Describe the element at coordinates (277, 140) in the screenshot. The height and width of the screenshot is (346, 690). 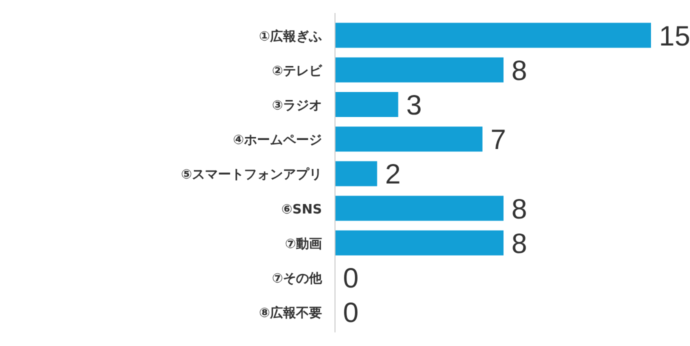
I see `y-tick-label: ④ホームページ` at that location.